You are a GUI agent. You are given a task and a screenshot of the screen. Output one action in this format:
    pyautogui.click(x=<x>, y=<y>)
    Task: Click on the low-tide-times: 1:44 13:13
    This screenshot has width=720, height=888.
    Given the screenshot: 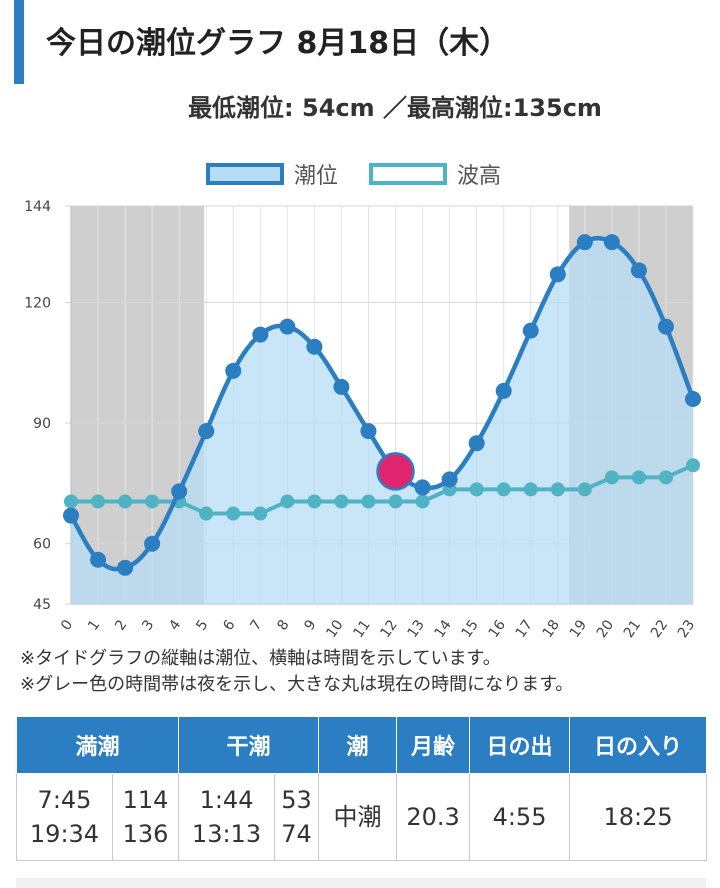 What is the action you would take?
    pyautogui.click(x=227, y=817)
    